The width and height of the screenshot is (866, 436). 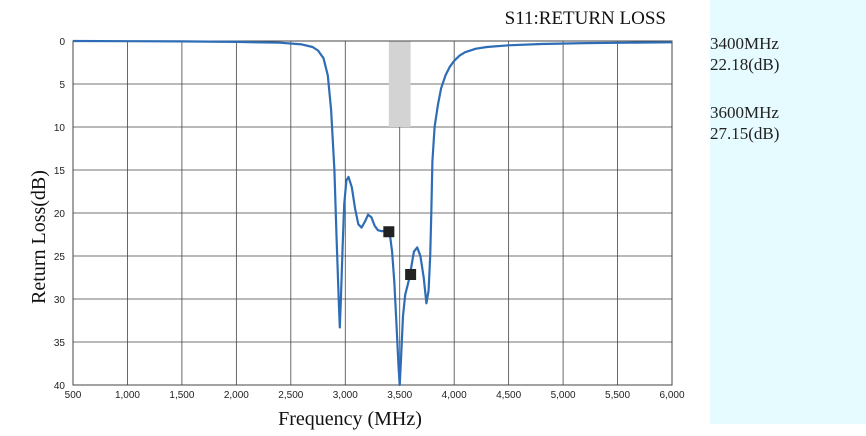 I want to click on frequency-band-highlight, so click(x=399, y=84).